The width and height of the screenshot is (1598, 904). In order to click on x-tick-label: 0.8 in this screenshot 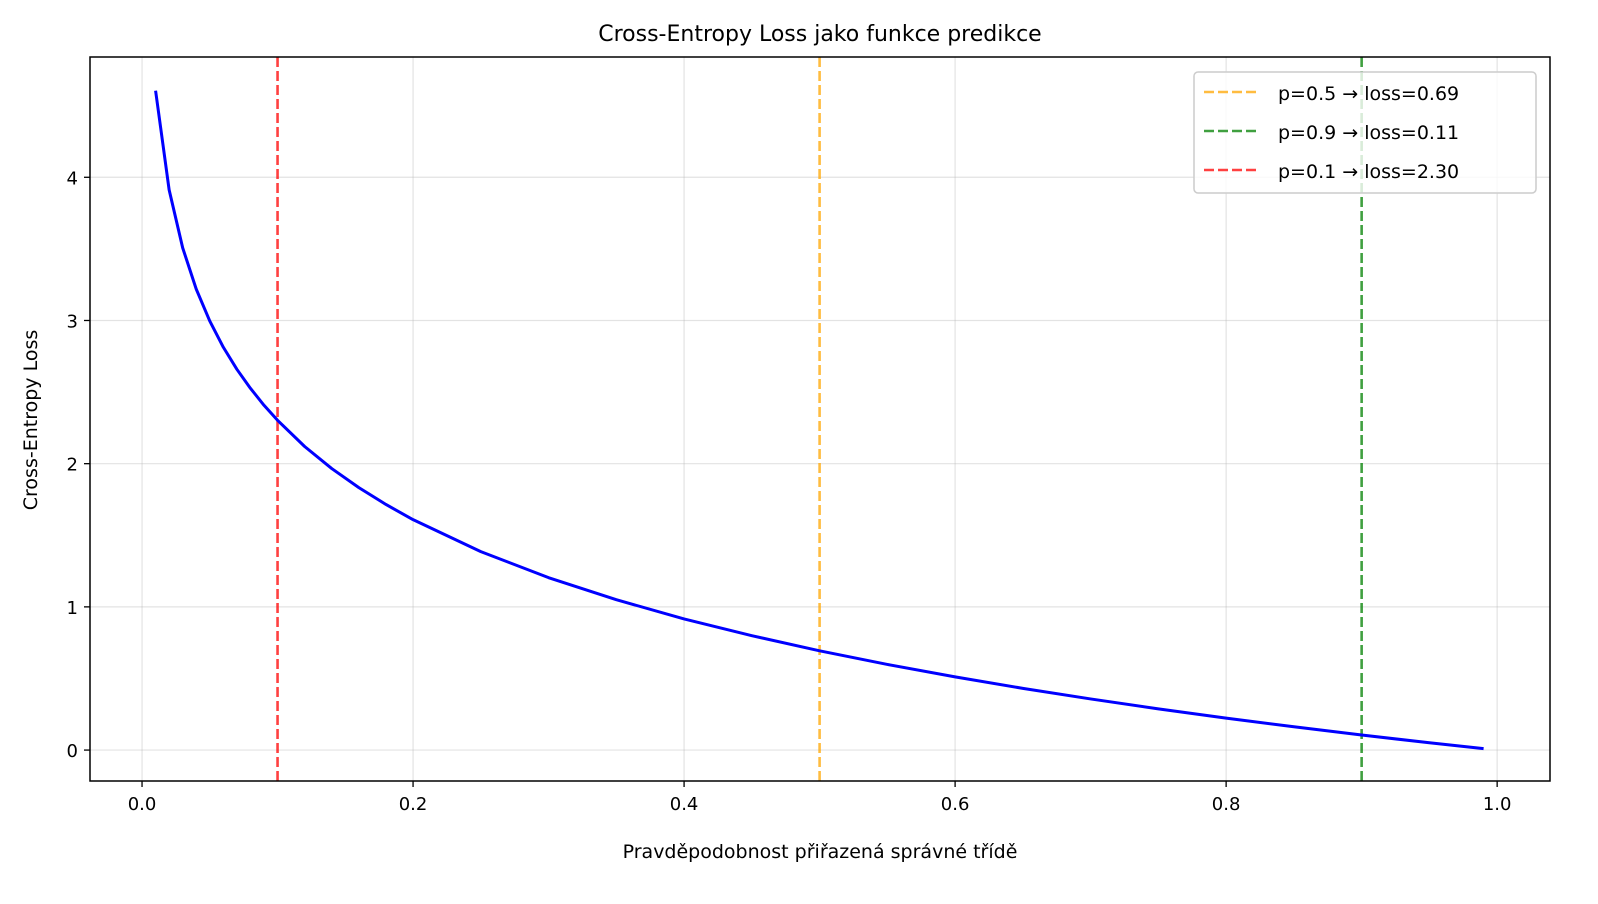, I will do `click(1226, 804)`.